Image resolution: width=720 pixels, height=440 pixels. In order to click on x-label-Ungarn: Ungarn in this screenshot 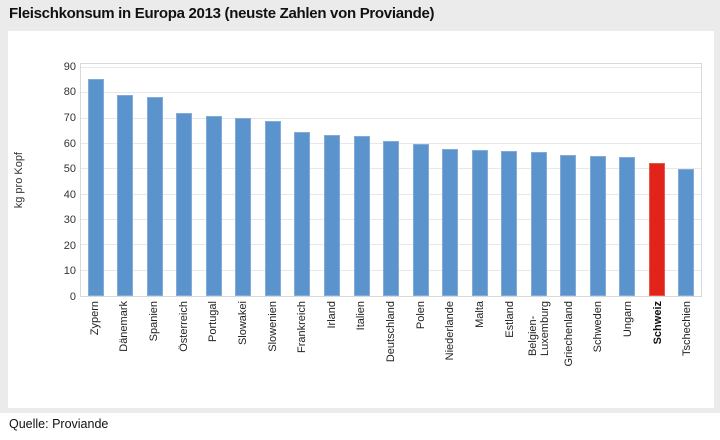, I will do `click(628, 319)`.